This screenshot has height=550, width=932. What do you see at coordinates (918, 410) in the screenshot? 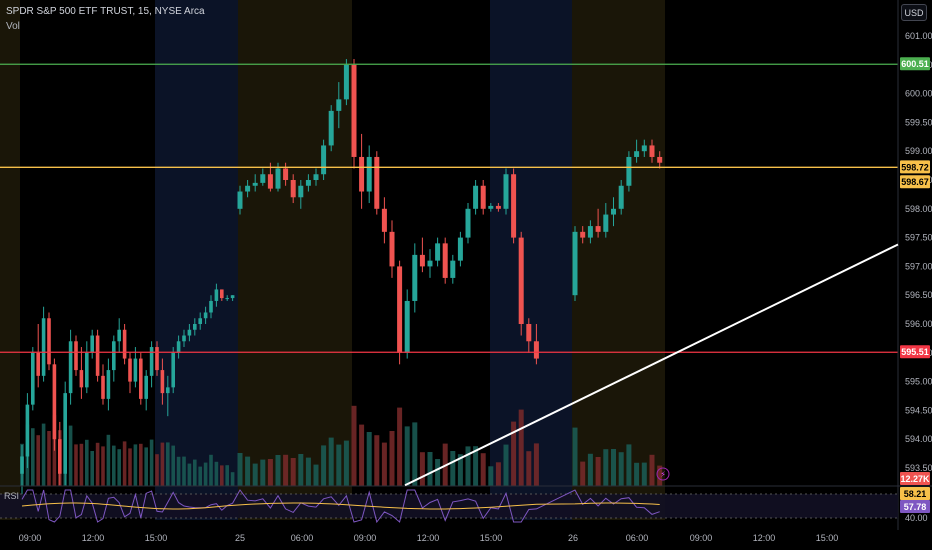
I see `price-tick-label: 594.50` at bounding box center [918, 410].